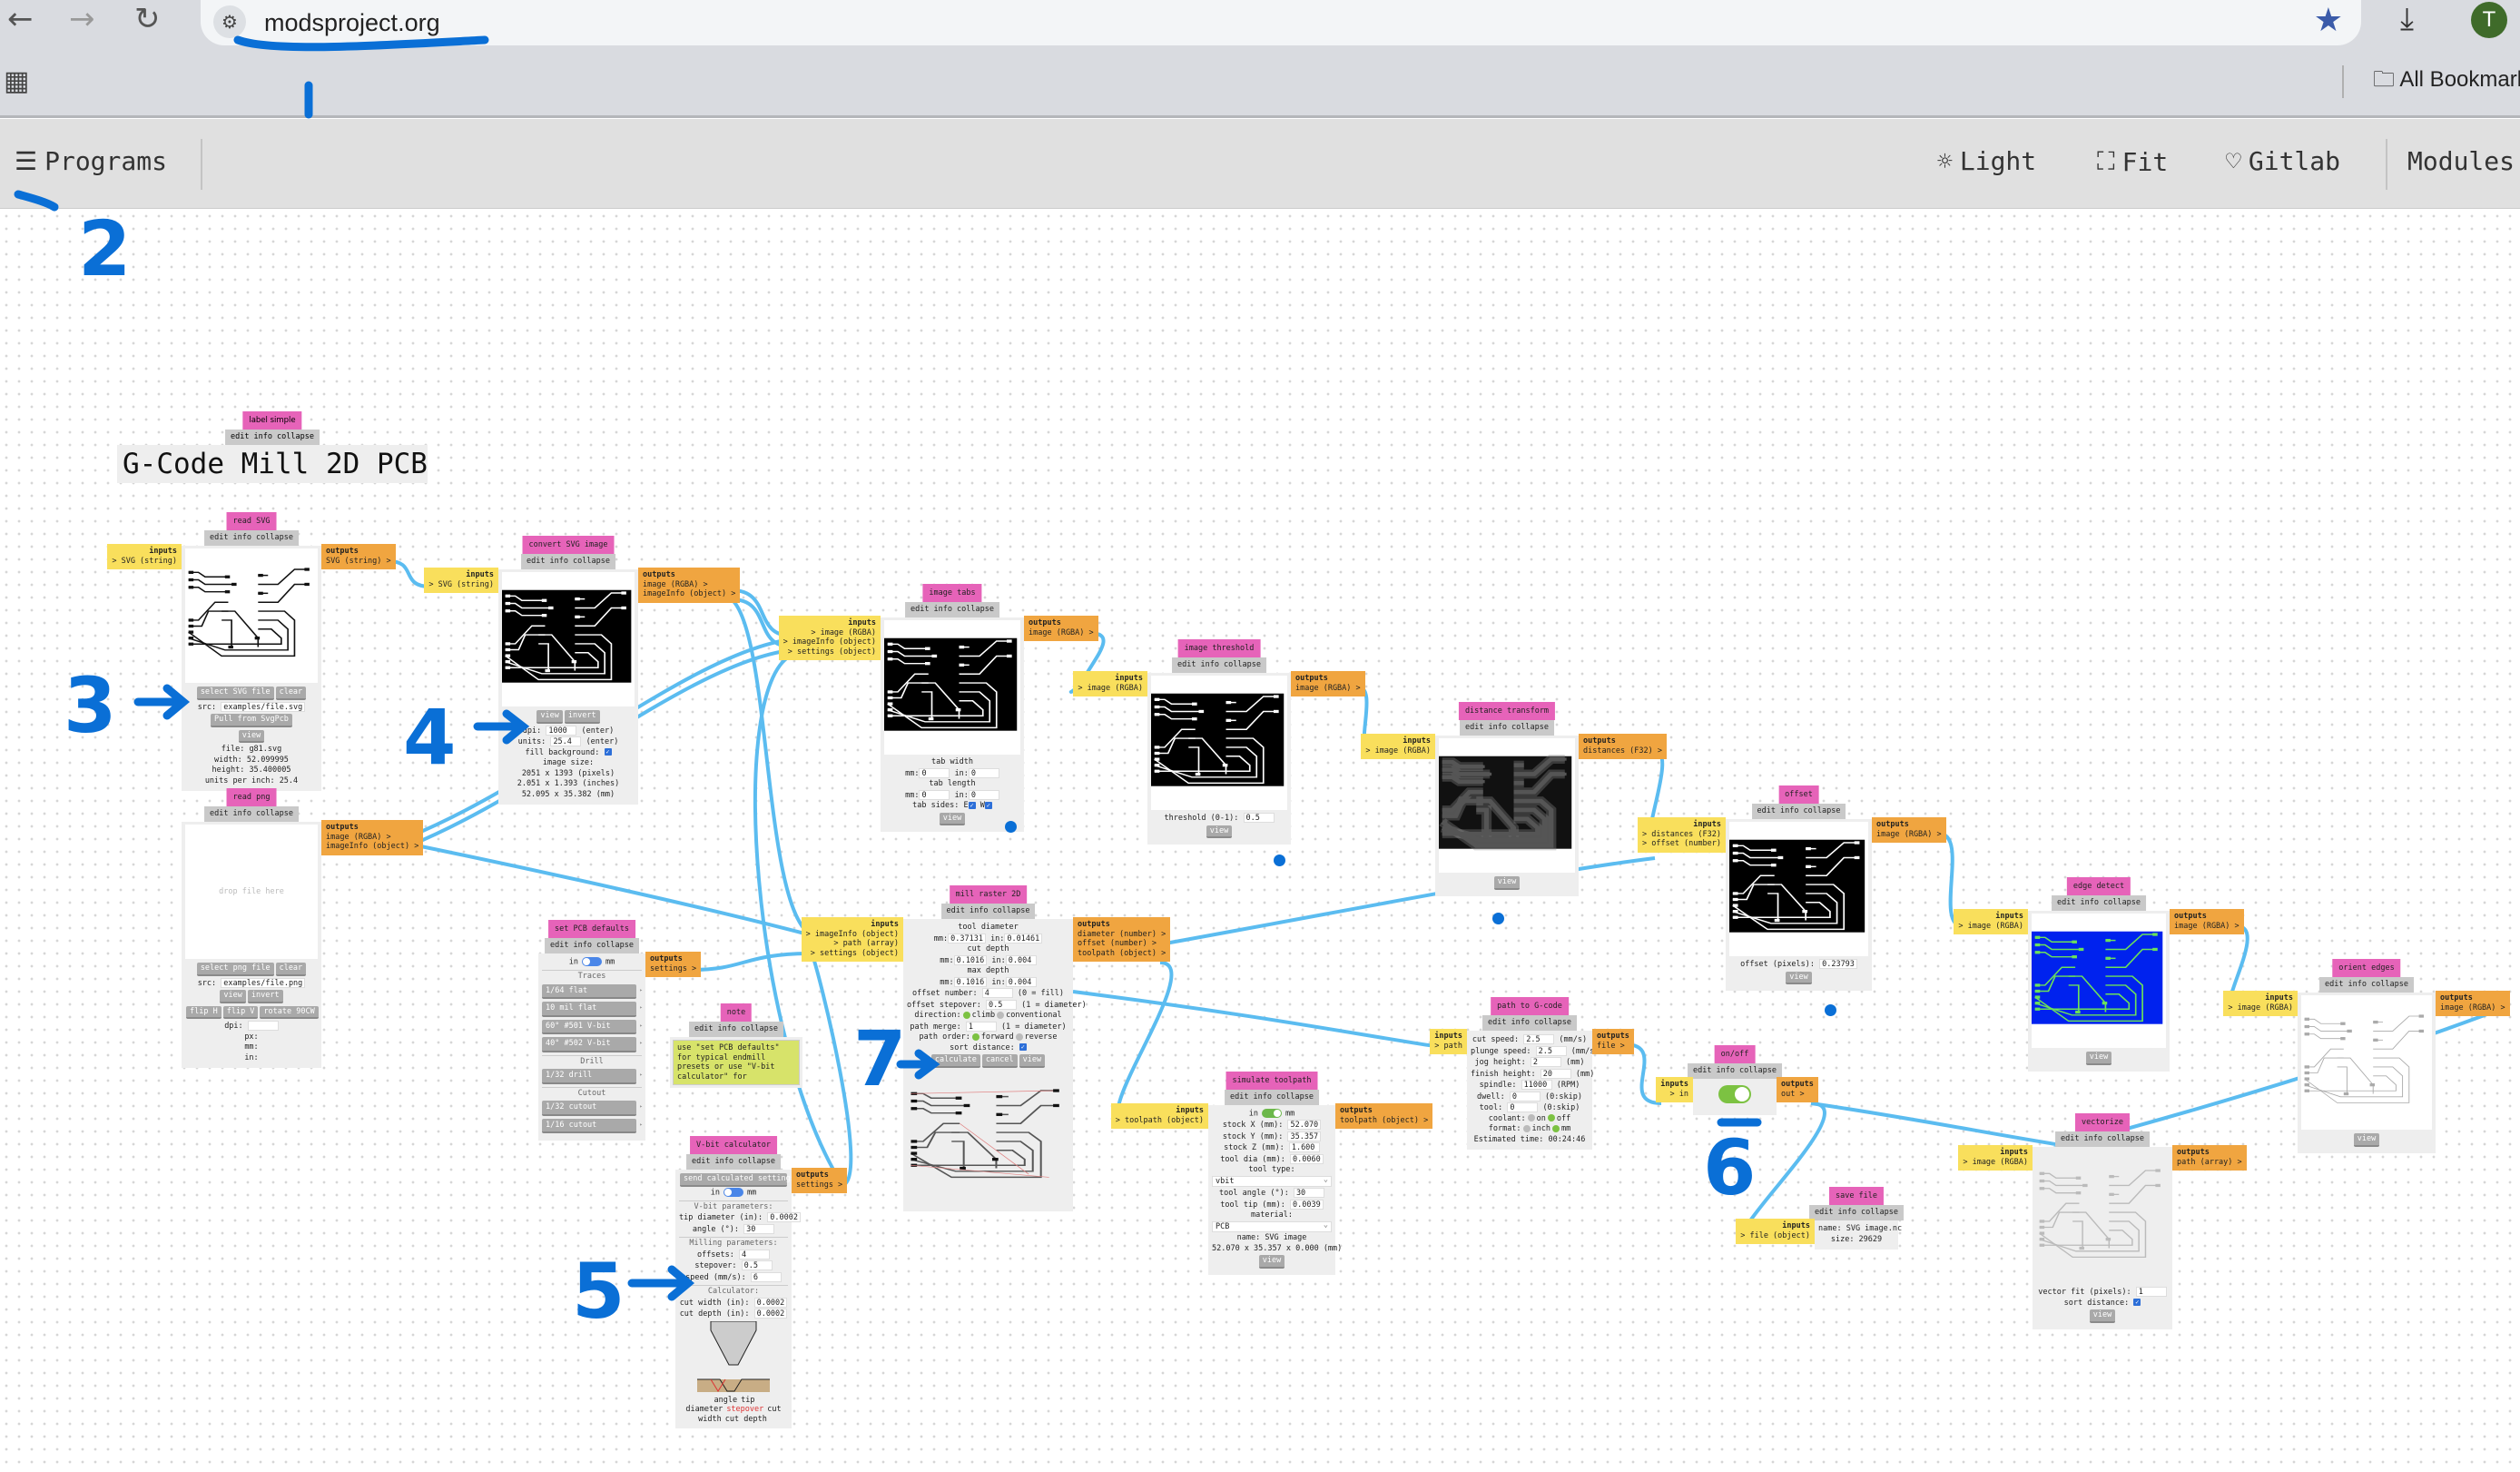  What do you see at coordinates (373, 846) in the screenshot?
I see `output-port: imageInfo (object) >` at bounding box center [373, 846].